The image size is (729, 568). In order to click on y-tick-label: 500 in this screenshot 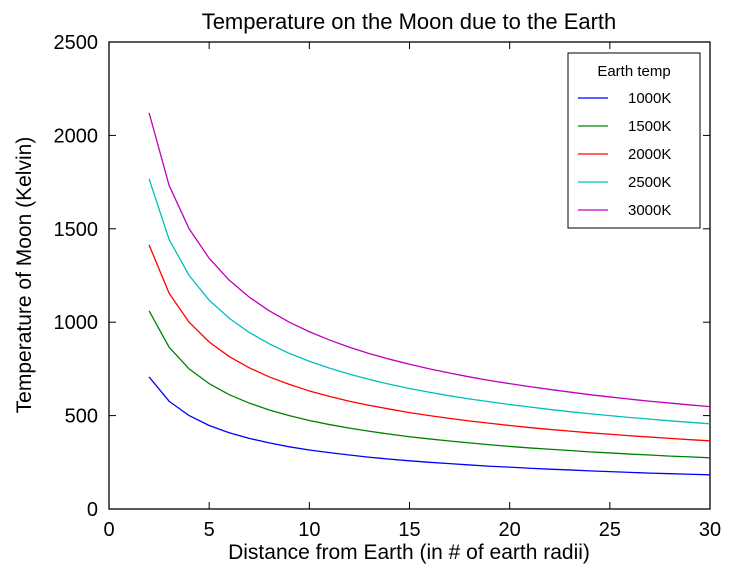, I will do `click(81, 417)`.